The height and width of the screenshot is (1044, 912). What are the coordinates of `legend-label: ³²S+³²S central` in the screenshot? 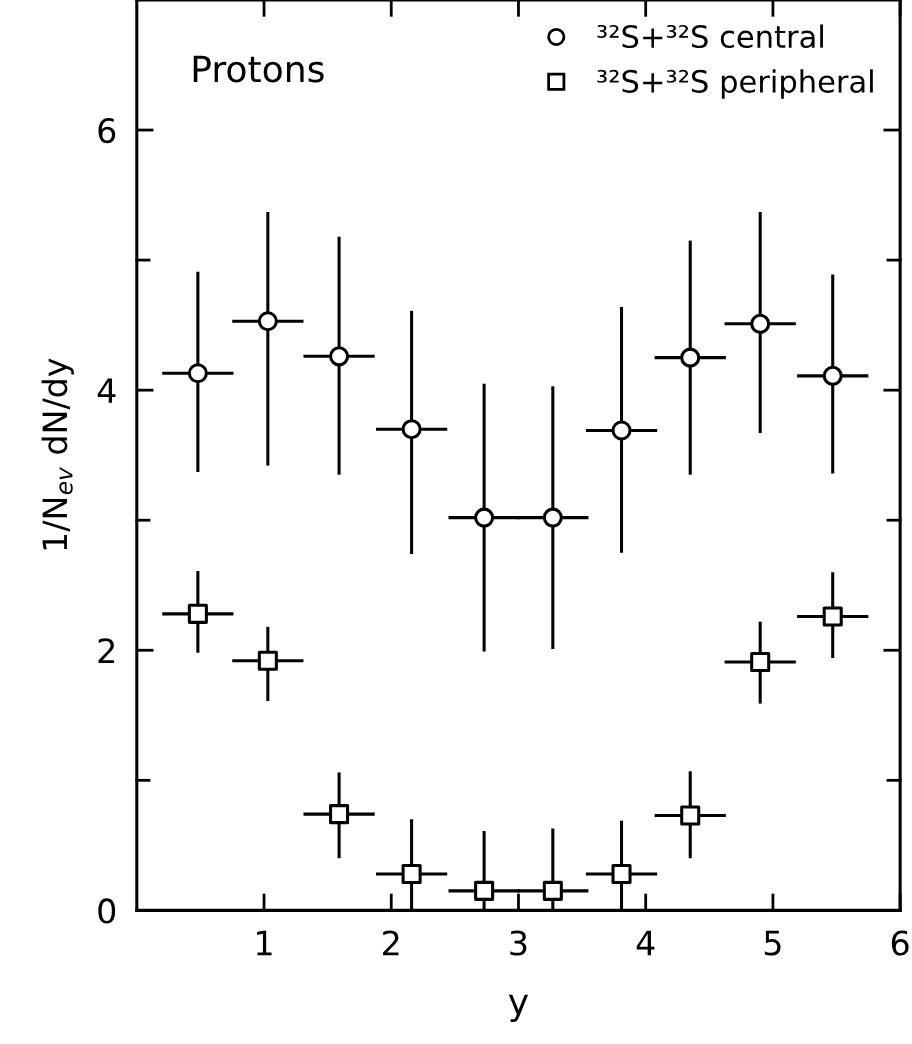 It's located at (710, 36).